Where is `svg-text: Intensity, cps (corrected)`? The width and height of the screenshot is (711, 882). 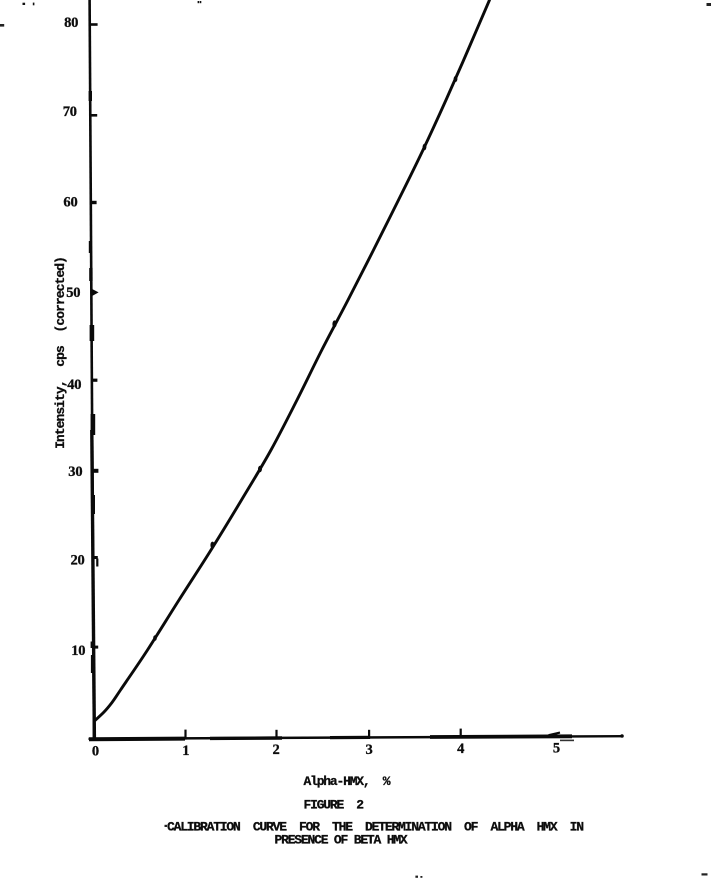 svg-text: Intensity, cps (corrected) is located at coordinates (60, 353).